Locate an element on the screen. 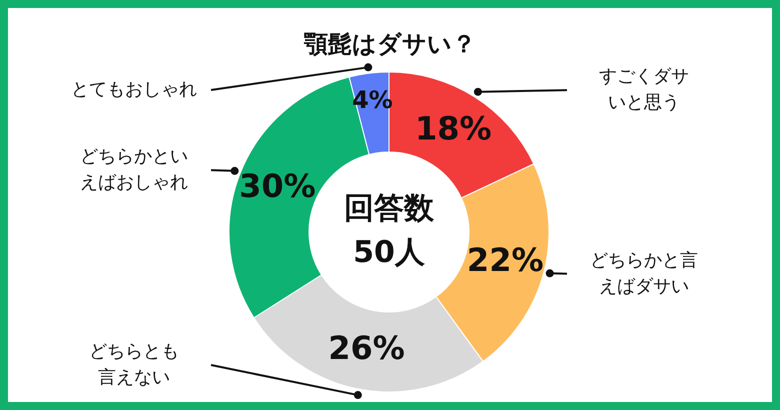 This screenshot has height=410, width=780. data-label: 22% is located at coordinates (505, 259).